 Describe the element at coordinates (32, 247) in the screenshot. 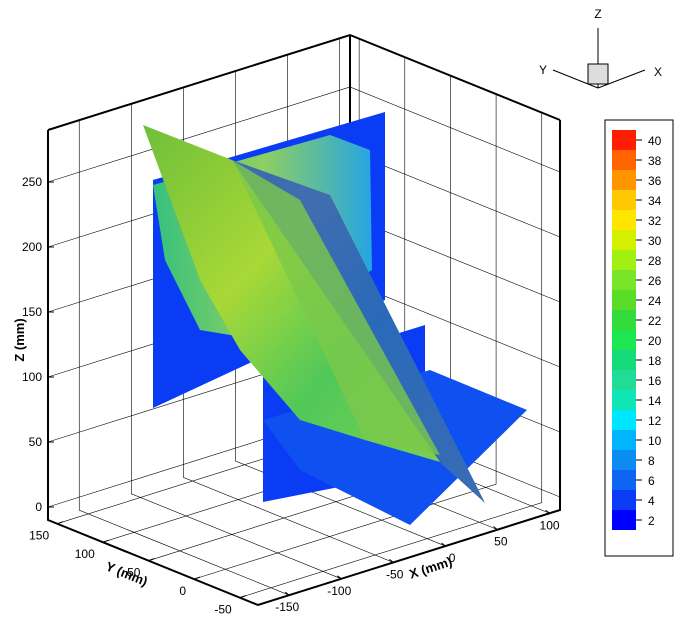

I see `z-tick-label: 200` at that location.